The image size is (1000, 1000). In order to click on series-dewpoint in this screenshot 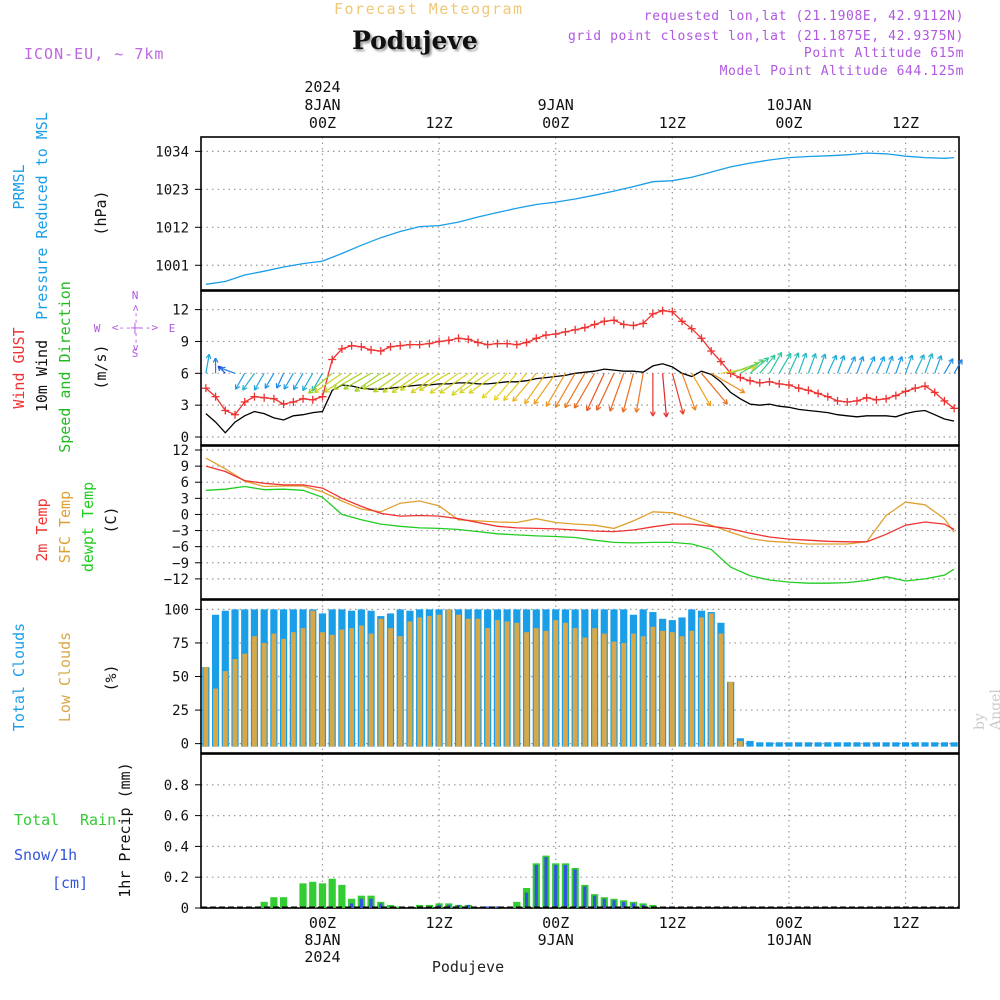, I will do `click(580, 534)`.